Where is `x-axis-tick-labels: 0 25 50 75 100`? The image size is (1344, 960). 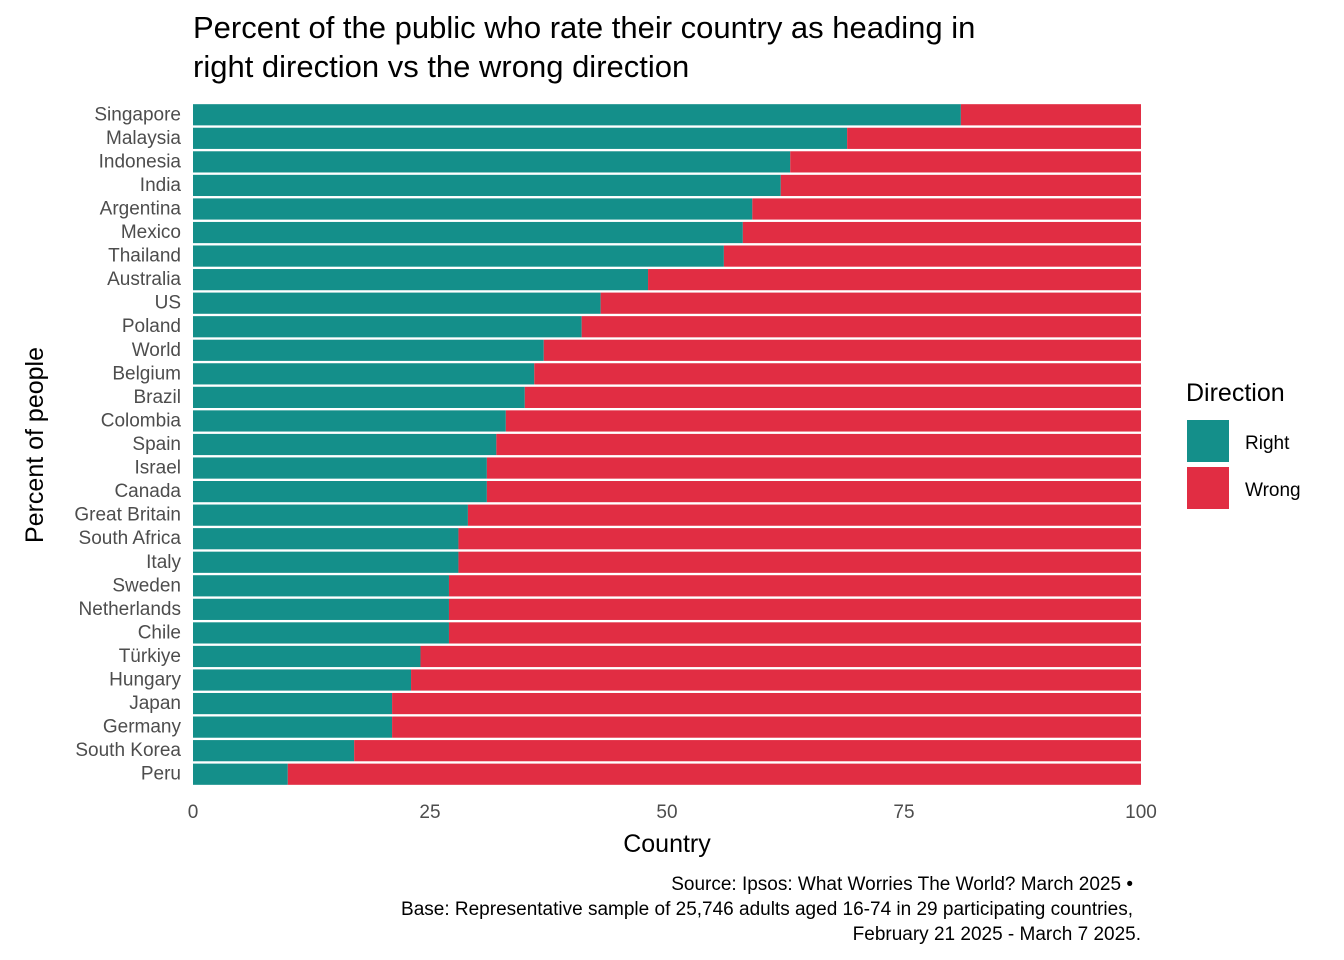
x-axis-tick-labels: 0 25 50 75 100 is located at coordinates (672, 812).